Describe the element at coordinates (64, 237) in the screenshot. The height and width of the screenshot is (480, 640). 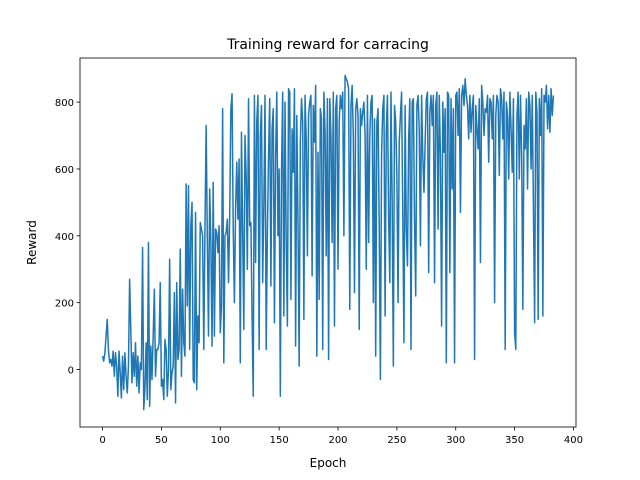
I see `y-tick-label: 400` at that location.